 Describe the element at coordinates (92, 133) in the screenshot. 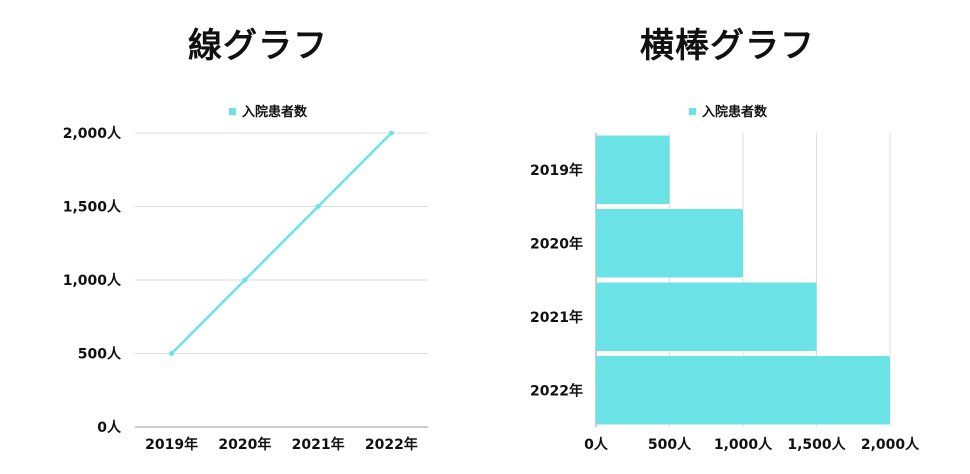

I see `y-tick-label: 2,000人` at that location.